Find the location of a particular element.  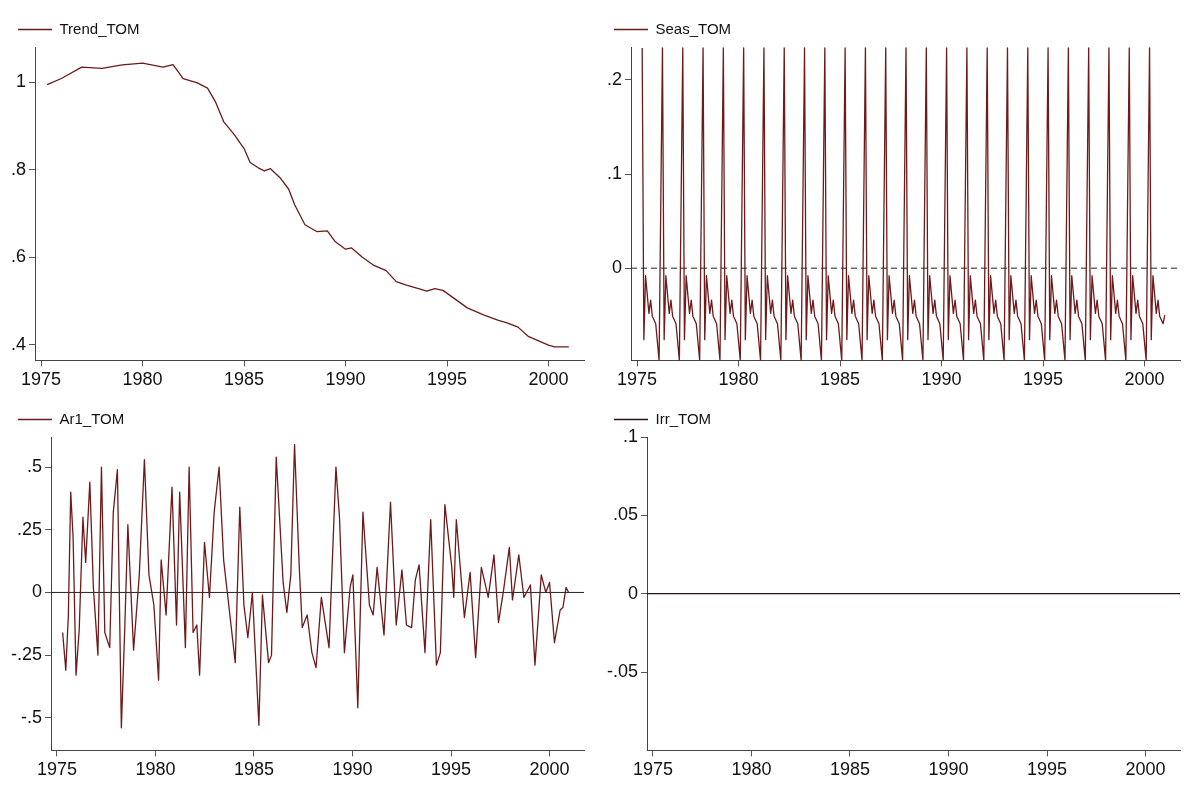

y-tick-label: -.5 is located at coordinates (32, 716).